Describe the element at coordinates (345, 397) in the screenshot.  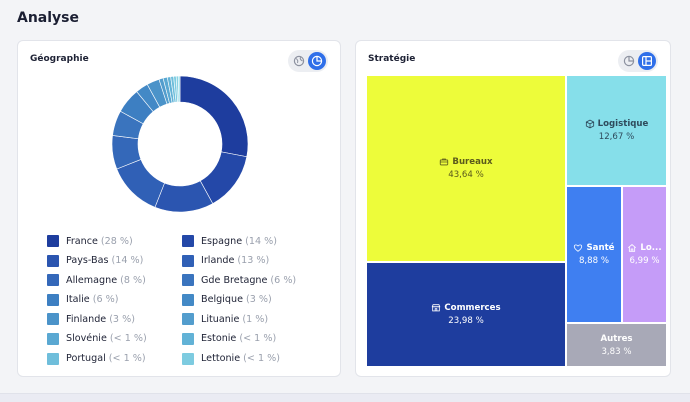
I see `page-bottom-divider` at that location.